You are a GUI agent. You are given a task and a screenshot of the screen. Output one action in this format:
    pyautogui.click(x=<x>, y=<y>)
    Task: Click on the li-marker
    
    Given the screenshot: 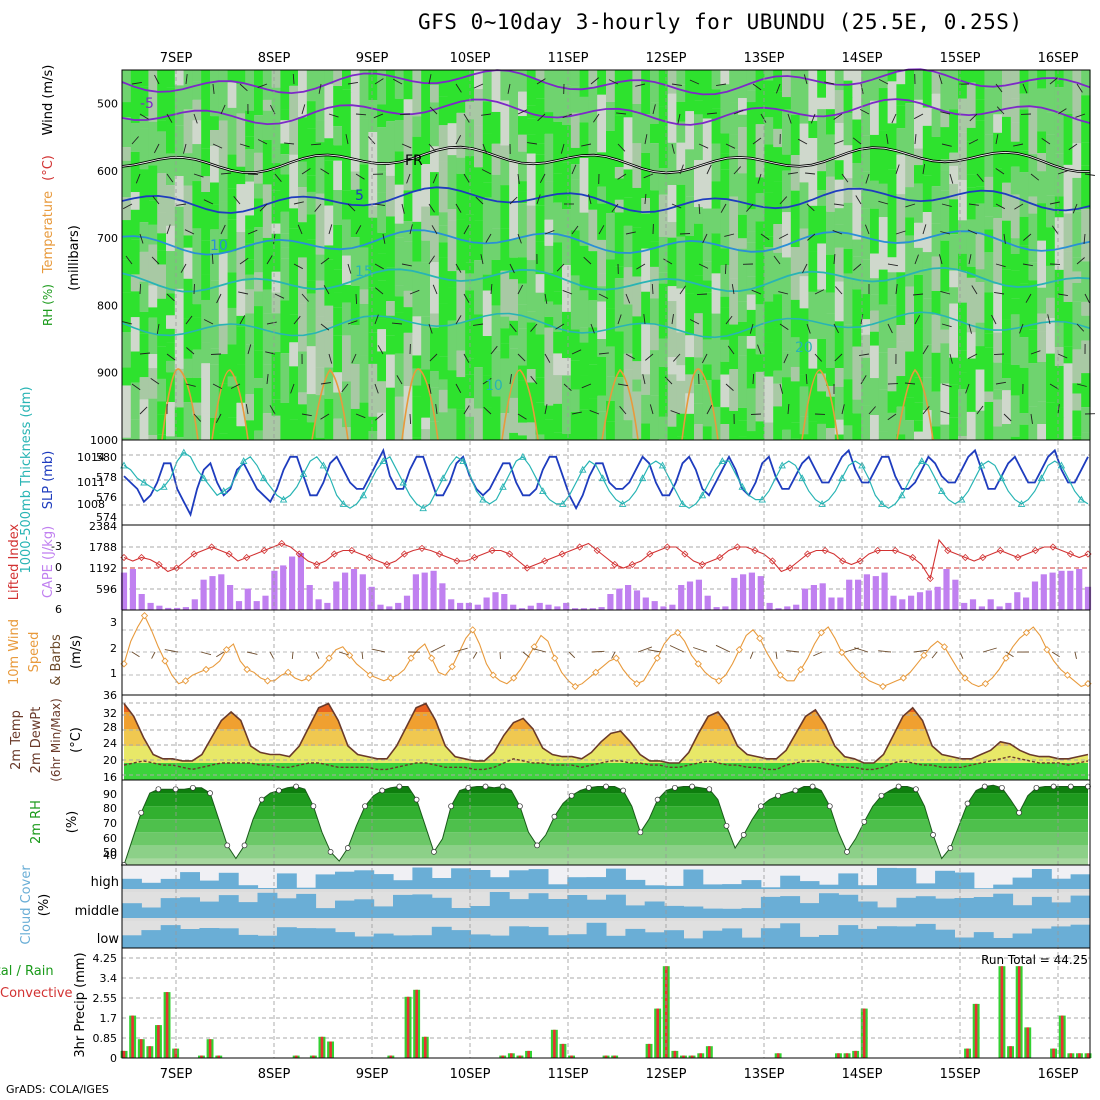 What is the action you would take?
    pyautogui.click(x=772, y=561)
    